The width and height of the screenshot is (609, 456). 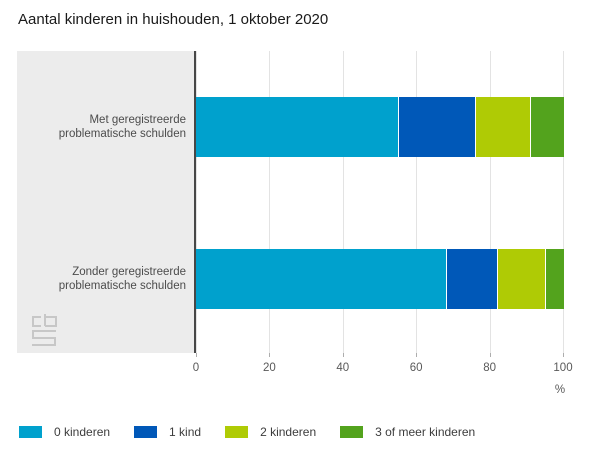 I want to click on x-axis-unit-label: %, so click(x=560, y=390).